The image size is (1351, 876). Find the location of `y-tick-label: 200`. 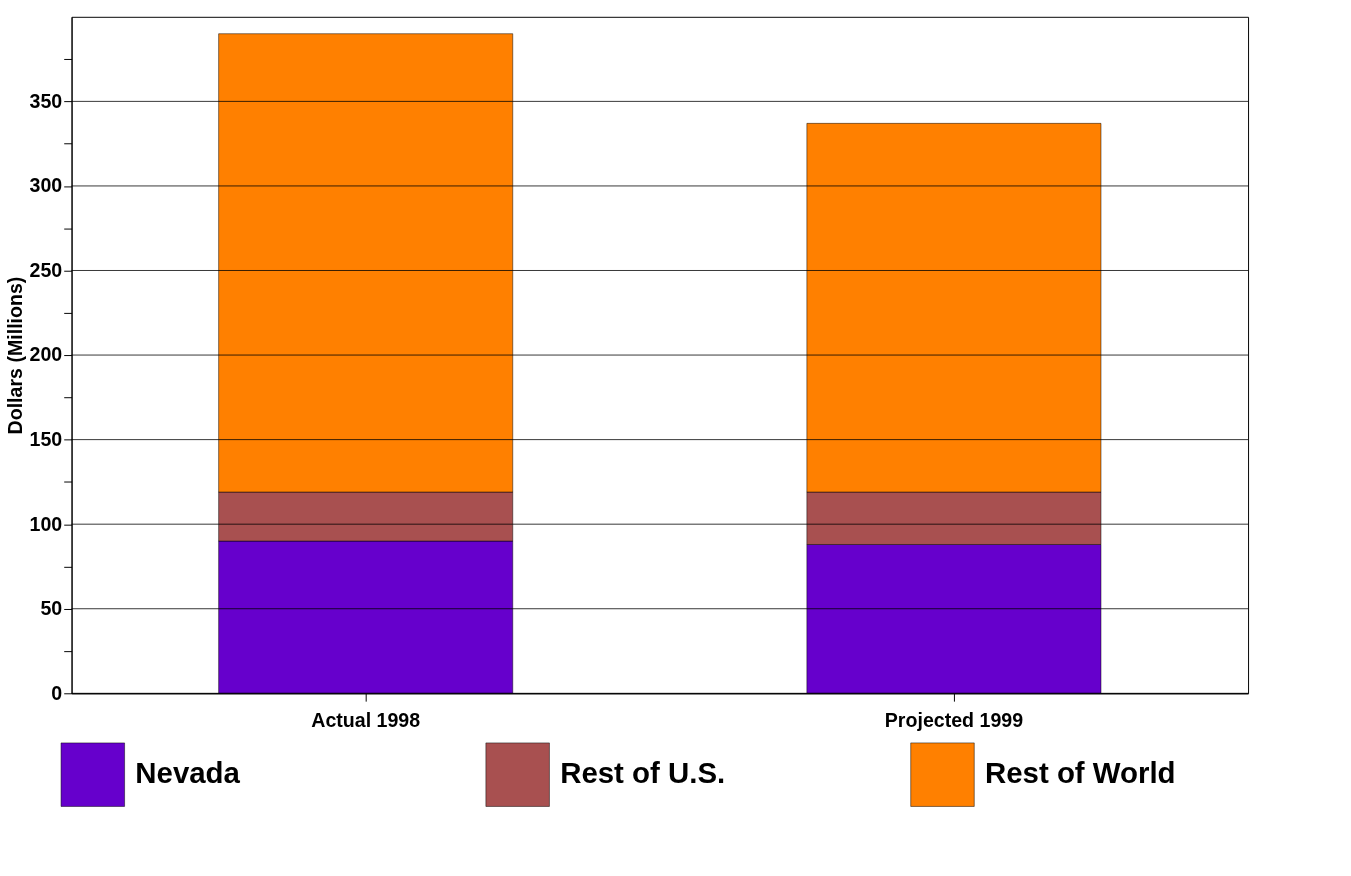

y-tick-label: 200 is located at coordinates (46, 354).